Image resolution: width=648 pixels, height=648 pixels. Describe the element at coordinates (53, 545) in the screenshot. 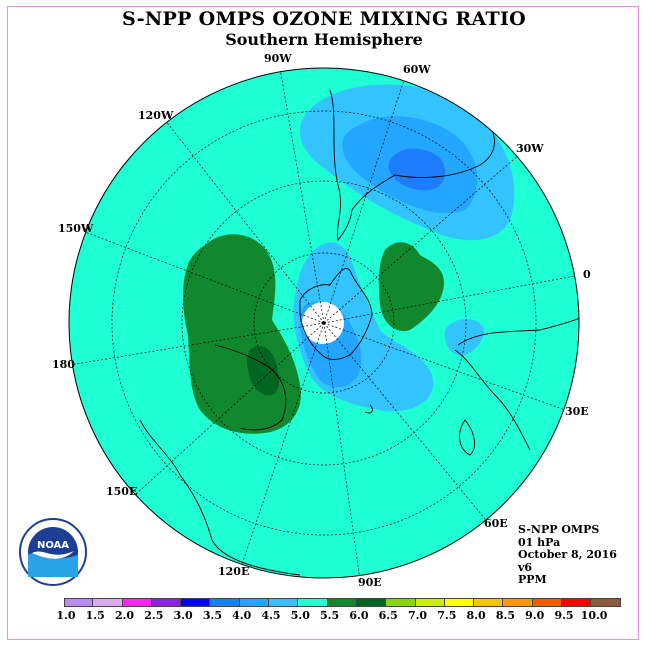

I see `svg-text: NOAA` at that location.